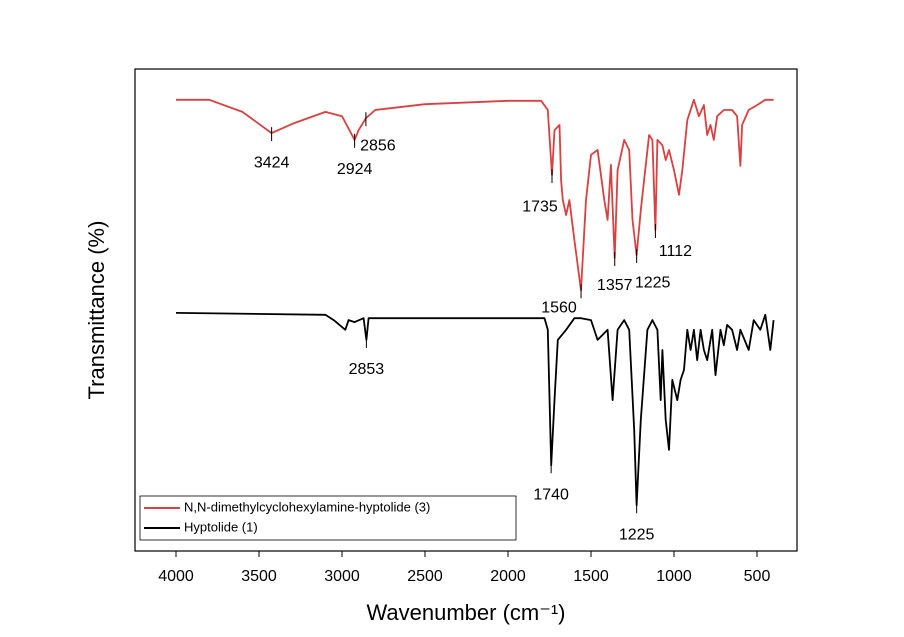 Image resolution: width=904 pixels, height=637 pixels. Describe the element at coordinates (272, 162) in the screenshot. I see `annotation: 3424` at that location.